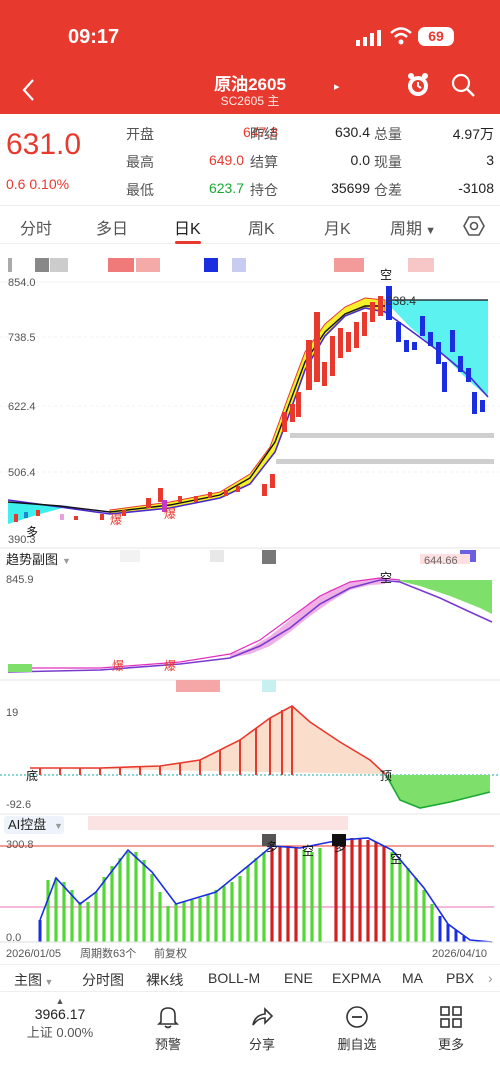 The image size is (500, 1087). Describe the element at coordinates (20, 845) in the screenshot. I see `sub3-y-top: 300.8` at that location.